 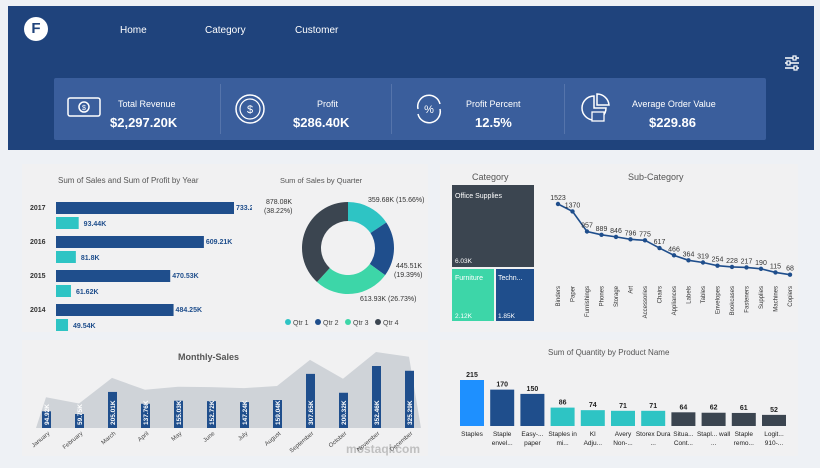 I want to click on monthly-data-label: 205.01K, so click(x=113, y=412).